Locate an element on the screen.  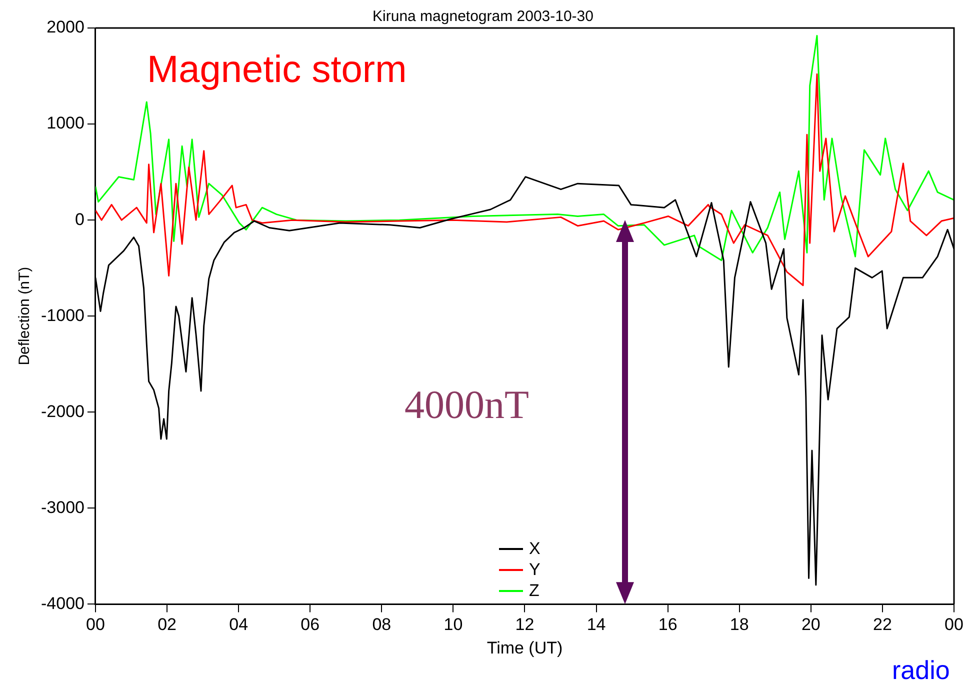
legend-label: Z is located at coordinates (534, 591).